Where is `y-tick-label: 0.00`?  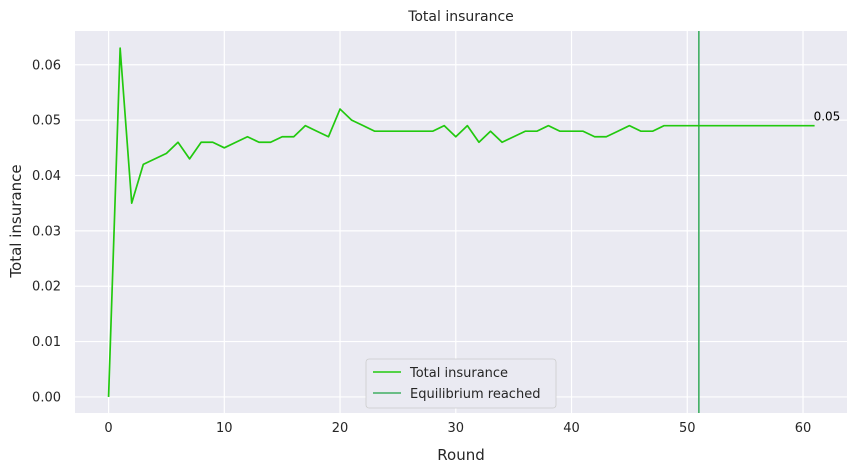 y-tick-label: 0.00 is located at coordinates (46, 397).